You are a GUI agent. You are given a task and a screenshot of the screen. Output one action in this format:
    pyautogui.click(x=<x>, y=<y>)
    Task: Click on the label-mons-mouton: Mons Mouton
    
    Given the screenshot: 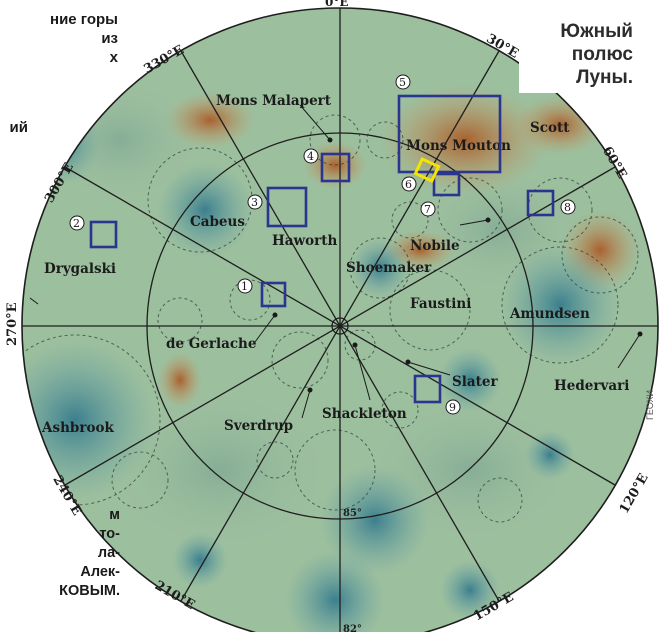 What is the action you would take?
    pyautogui.click(x=458, y=146)
    